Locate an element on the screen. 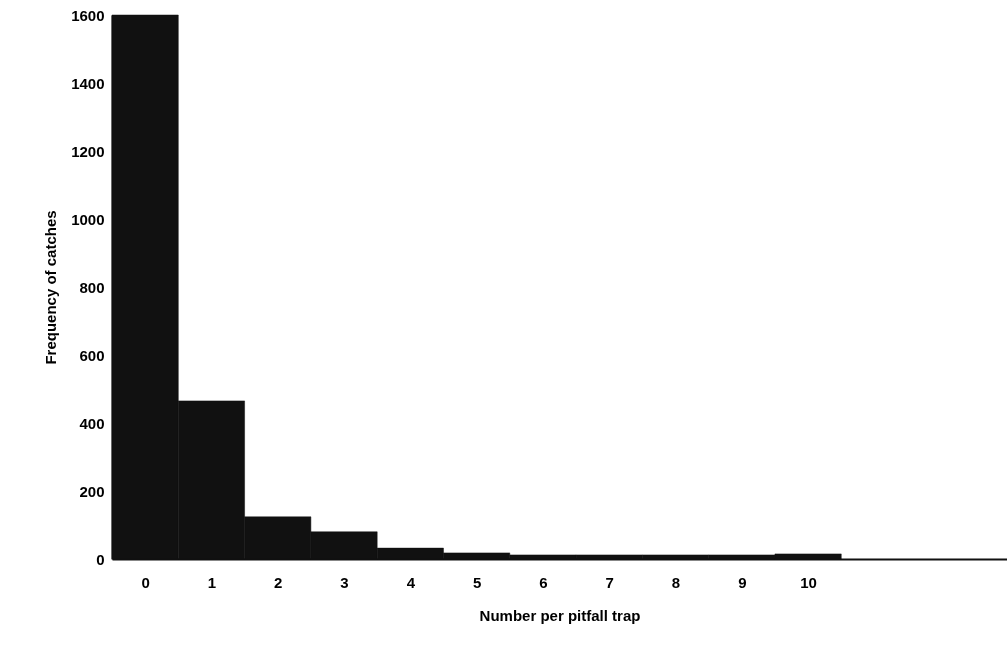 The height and width of the screenshot is (656, 1007). y-tick-label: 1400 is located at coordinates (88, 83).